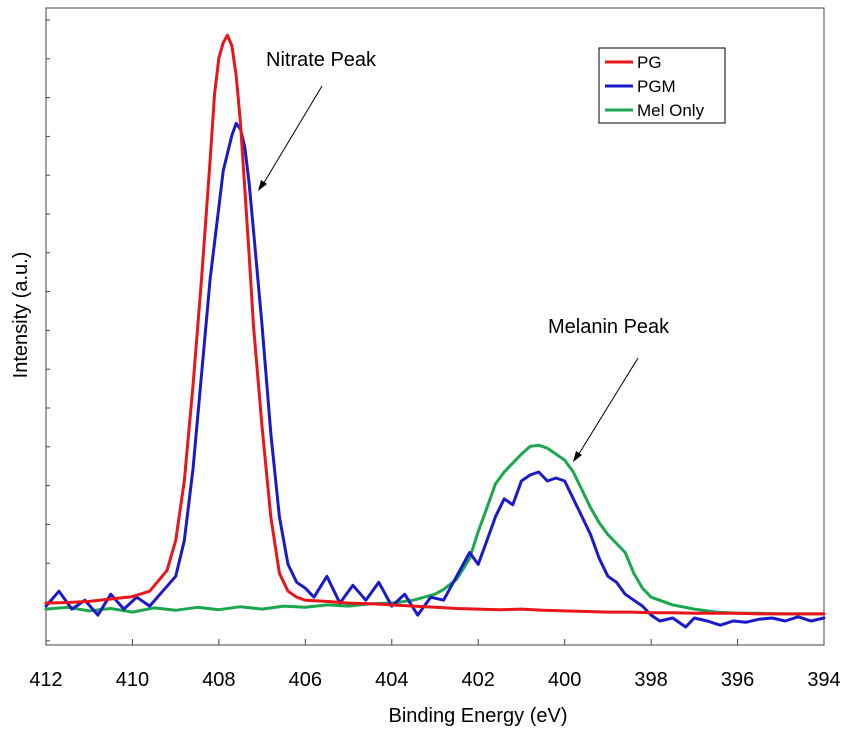 Image resolution: width=850 pixels, height=730 pixels. Describe the element at coordinates (650, 680) in the screenshot. I see `x-tick-label: 398` at that location.